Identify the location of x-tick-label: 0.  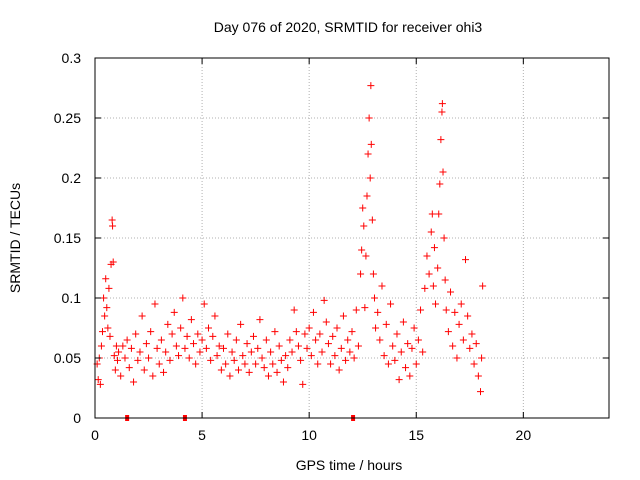
(95, 435).